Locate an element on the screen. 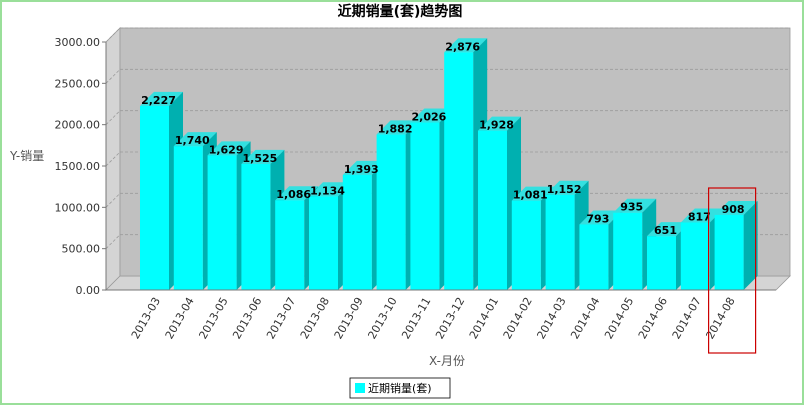 This screenshot has height=405, width=804. y-tick-label: 1000.00 is located at coordinates (78, 207).